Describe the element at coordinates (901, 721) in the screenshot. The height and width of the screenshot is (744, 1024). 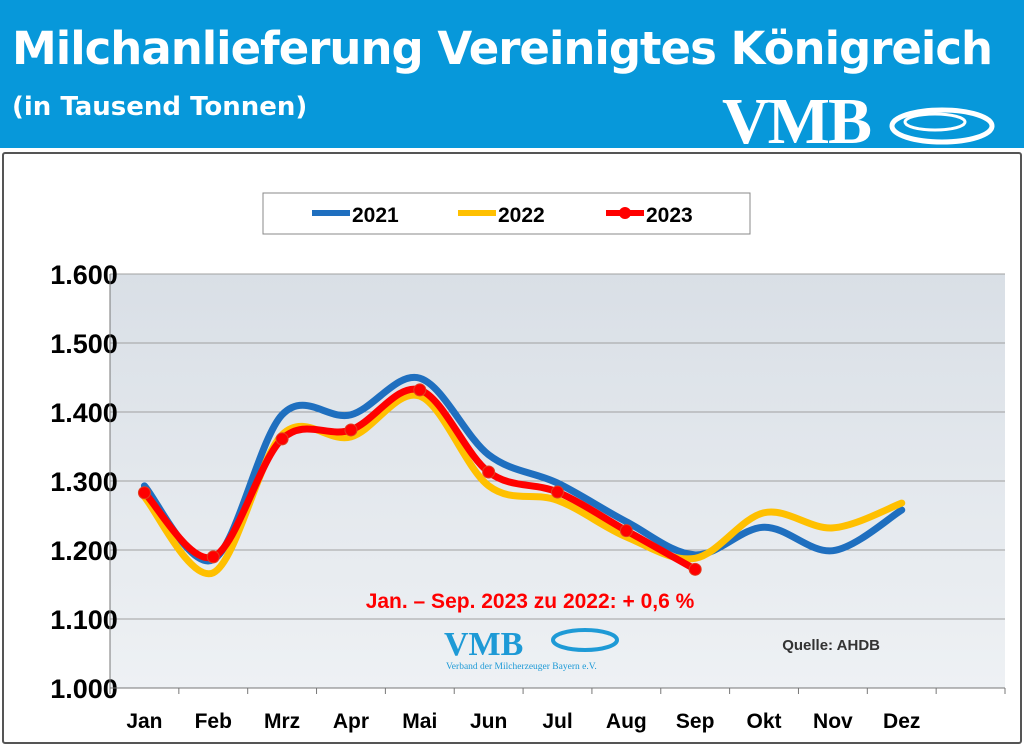
I see `x-tick-label: Dez` at that location.